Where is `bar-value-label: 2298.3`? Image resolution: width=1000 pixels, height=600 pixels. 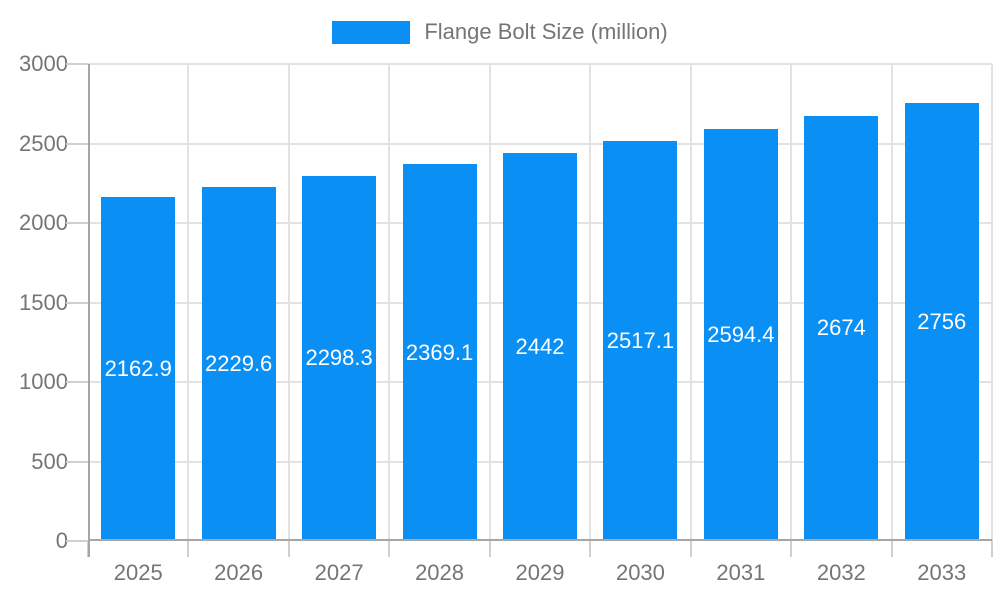 bar-value-label: 2298.3 is located at coordinates (339, 358).